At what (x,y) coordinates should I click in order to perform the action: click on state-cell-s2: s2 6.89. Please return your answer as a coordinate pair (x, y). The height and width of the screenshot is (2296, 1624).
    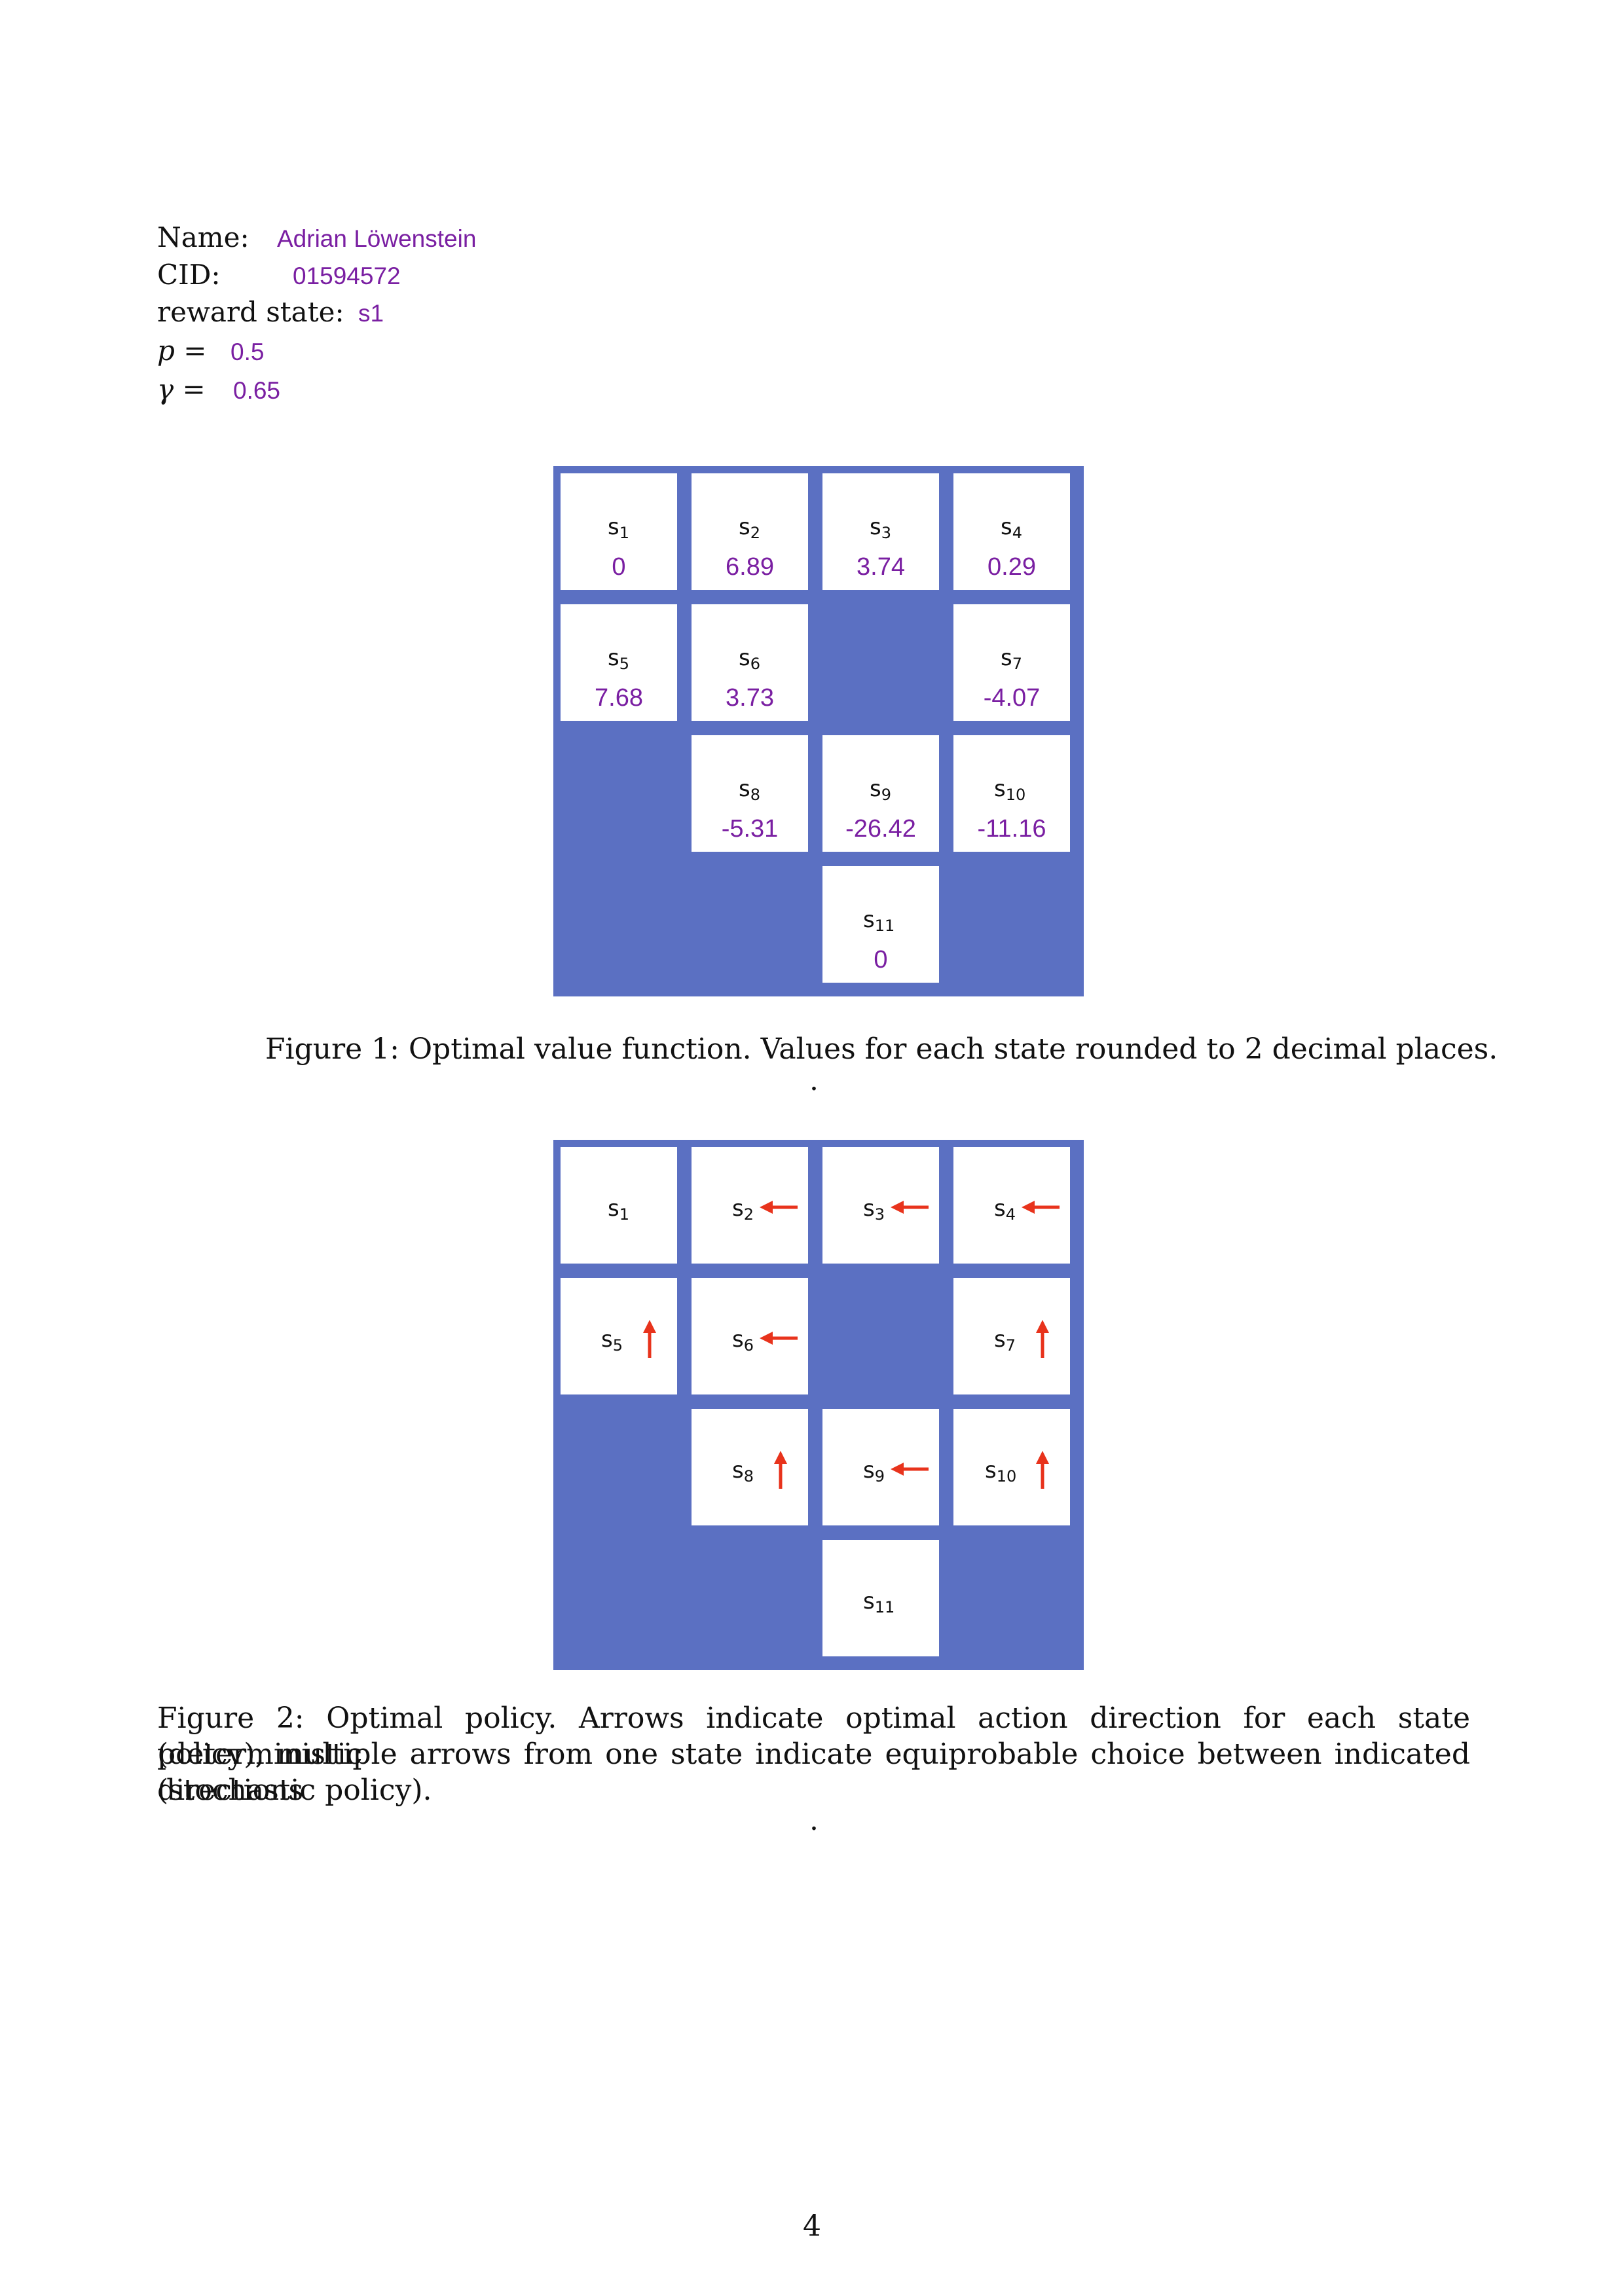
    Looking at the image, I should click on (750, 531).